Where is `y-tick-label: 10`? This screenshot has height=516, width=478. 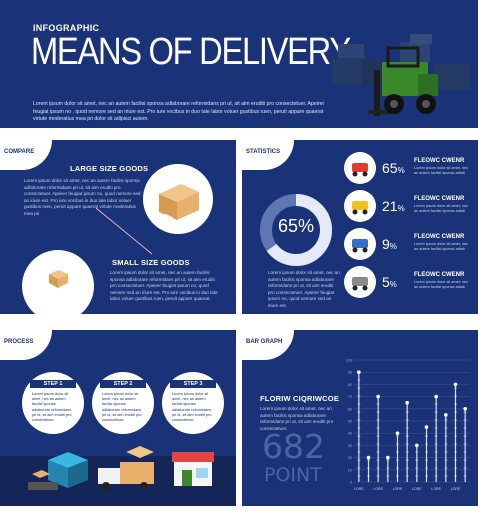 y-tick-label: 10 is located at coordinates (350, 470).